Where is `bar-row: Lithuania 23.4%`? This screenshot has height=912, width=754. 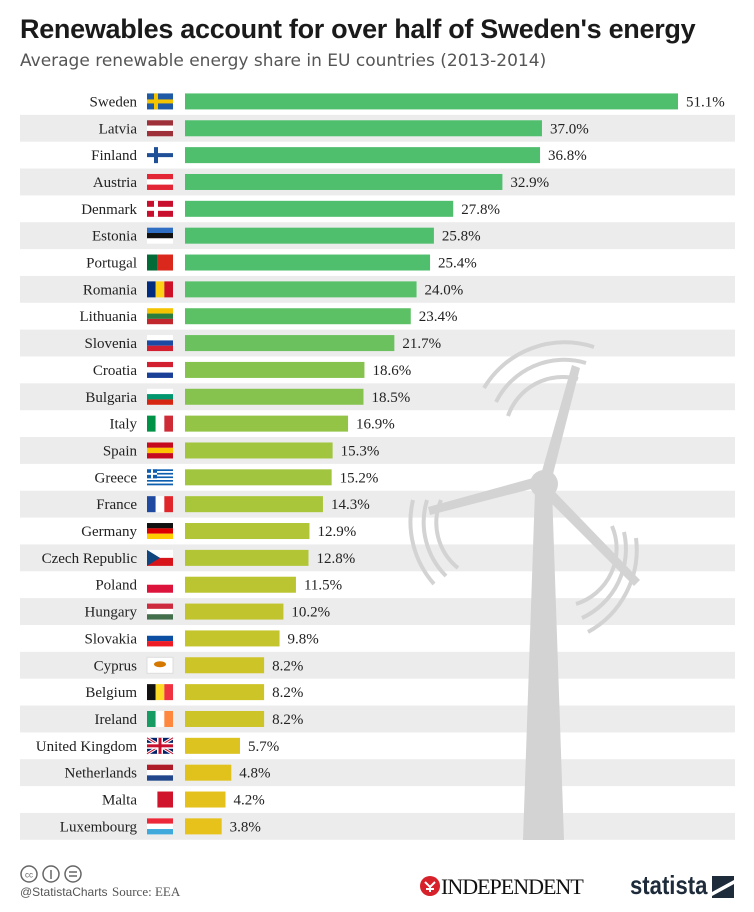
bar-row: Lithuania 23.4% is located at coordinates (269, 316).